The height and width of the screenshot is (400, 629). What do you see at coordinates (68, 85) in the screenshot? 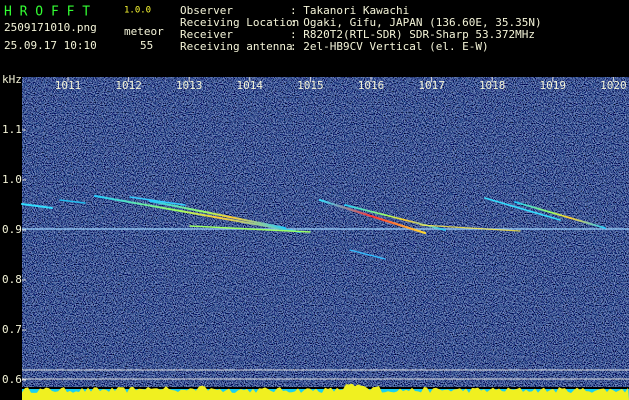
I see `x-tick-label: 1011` at bounding box center [68, 85].